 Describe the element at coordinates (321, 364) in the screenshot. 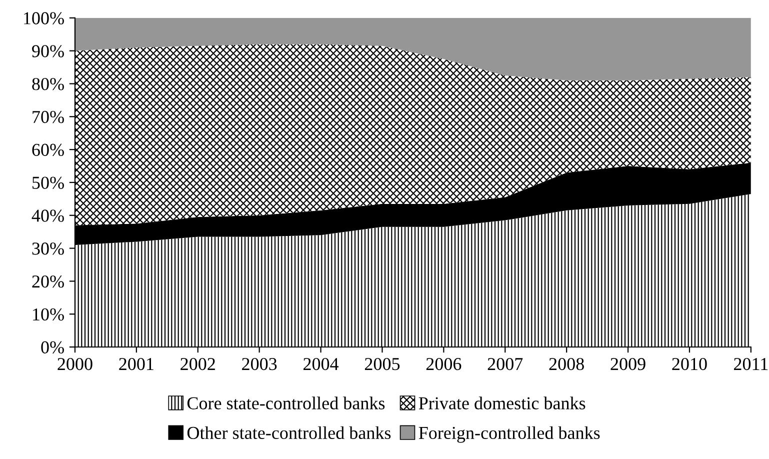

I see `x-tick-label: 2004` at that location.